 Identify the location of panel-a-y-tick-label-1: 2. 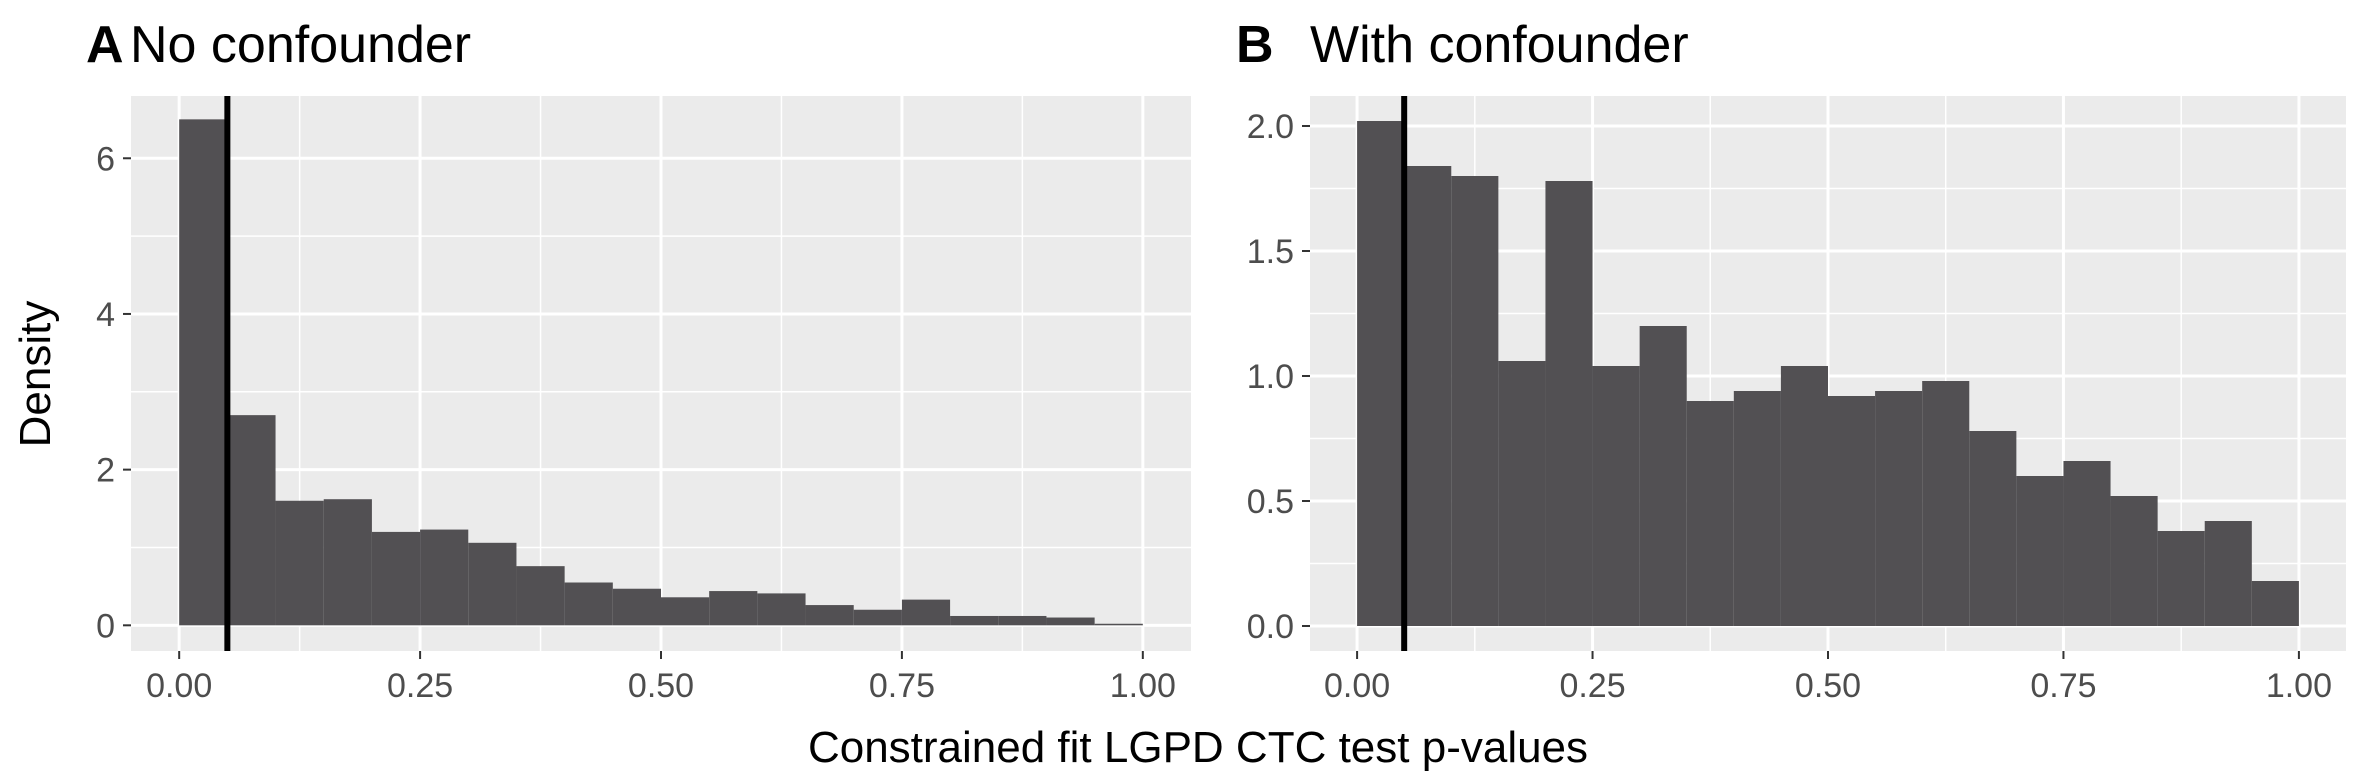
(105, 471).